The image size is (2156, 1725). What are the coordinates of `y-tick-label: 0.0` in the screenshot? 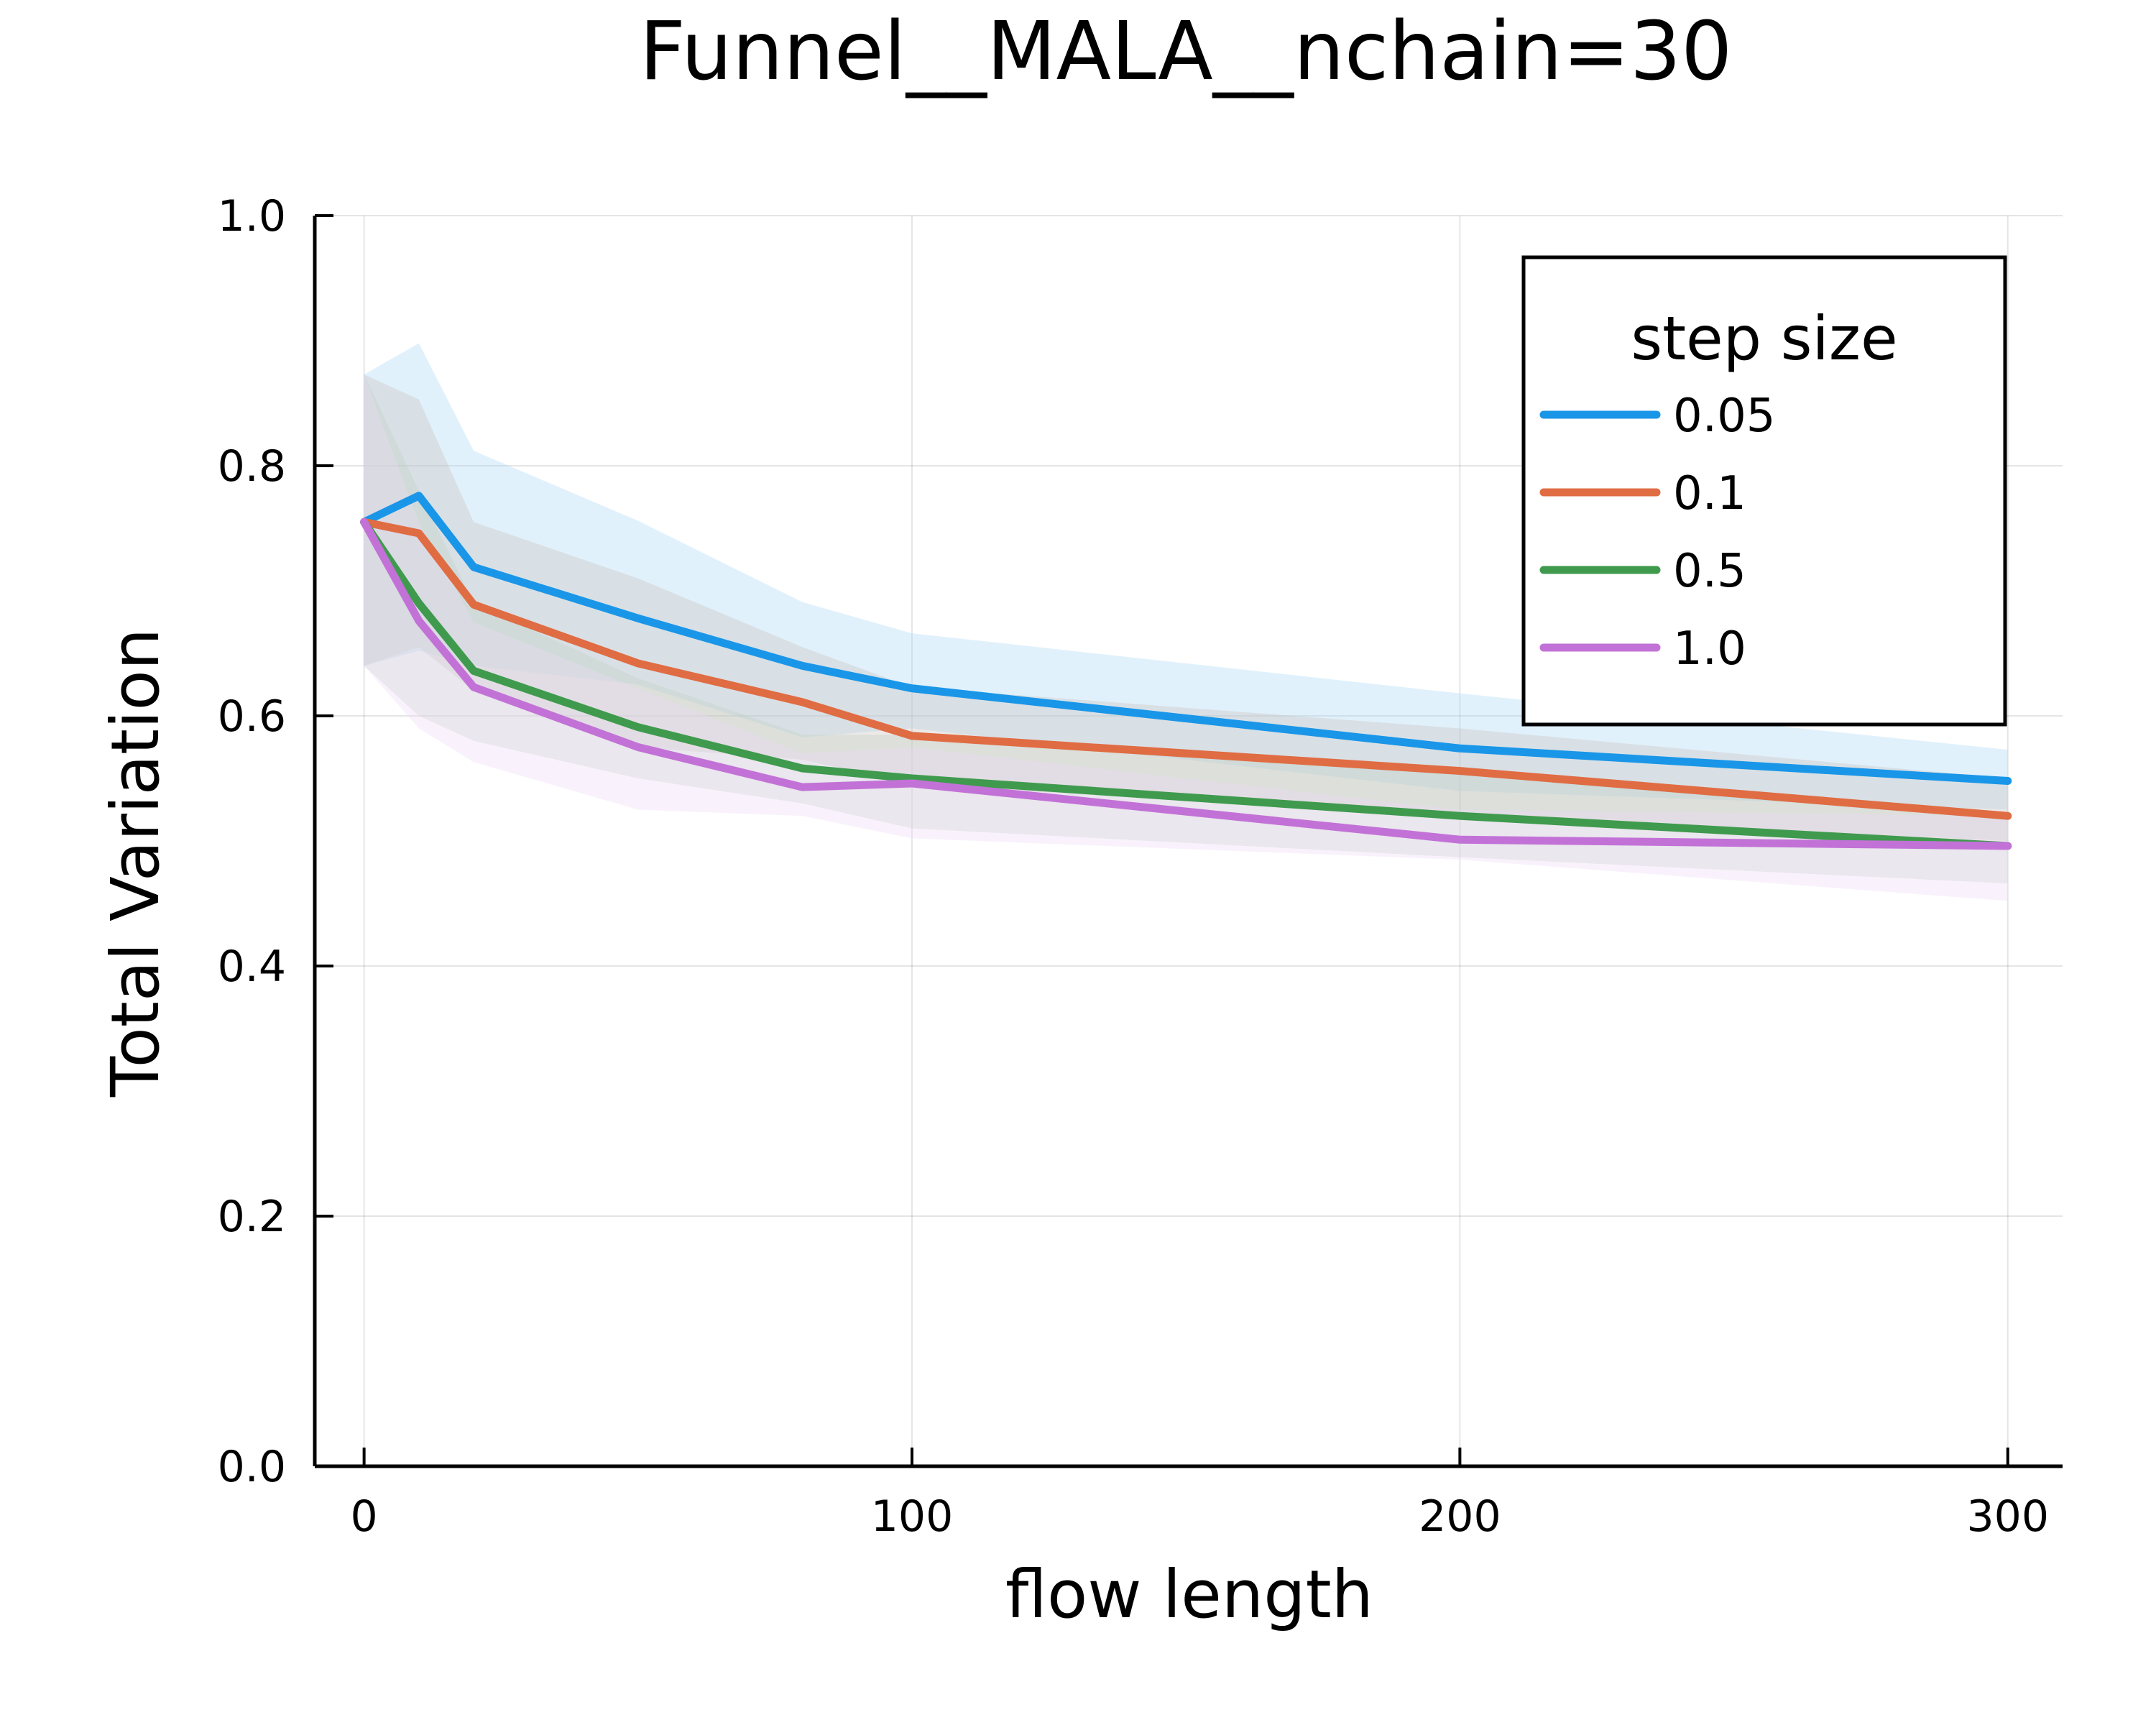 It's located at (252, 1467).